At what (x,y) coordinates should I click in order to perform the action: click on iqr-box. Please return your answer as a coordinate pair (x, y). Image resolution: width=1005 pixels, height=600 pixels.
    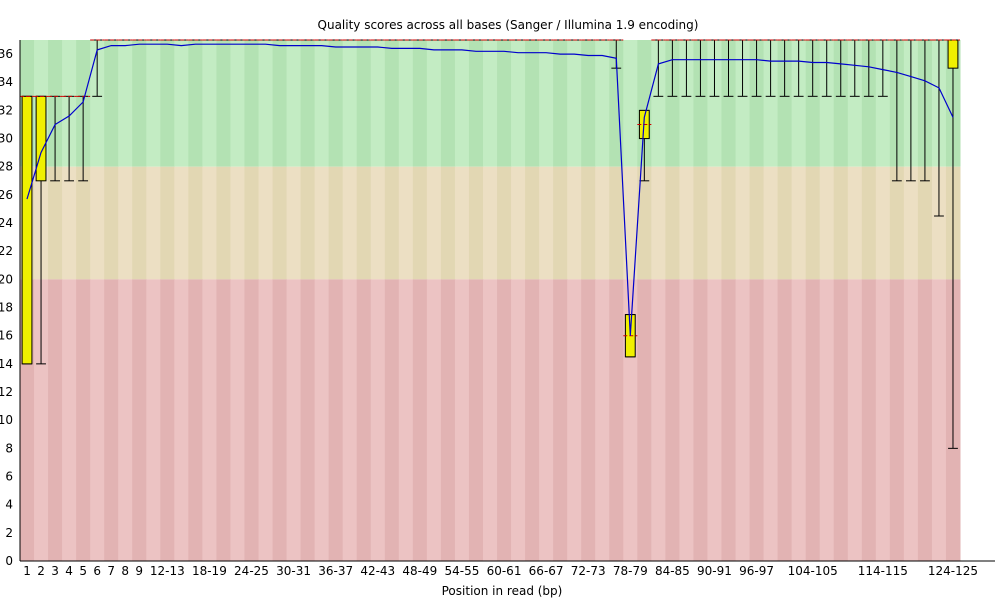
    Looking at the image, I should click on (41, 138).